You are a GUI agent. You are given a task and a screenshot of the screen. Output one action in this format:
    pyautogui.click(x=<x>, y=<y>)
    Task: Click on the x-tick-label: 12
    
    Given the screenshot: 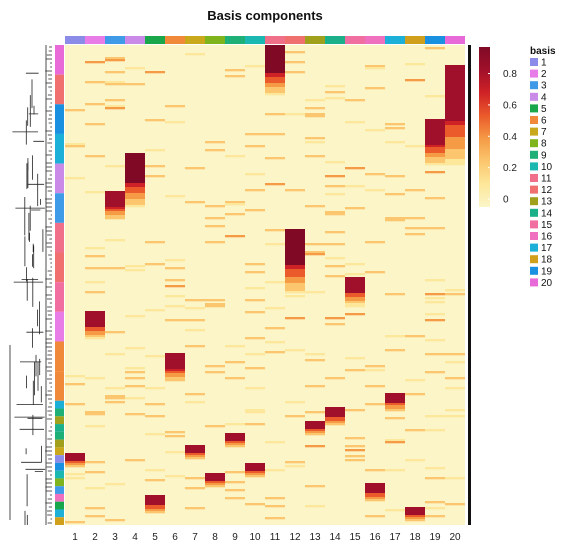 What is the action you would take?
    pyautogui.click(x=295, y=537)
    